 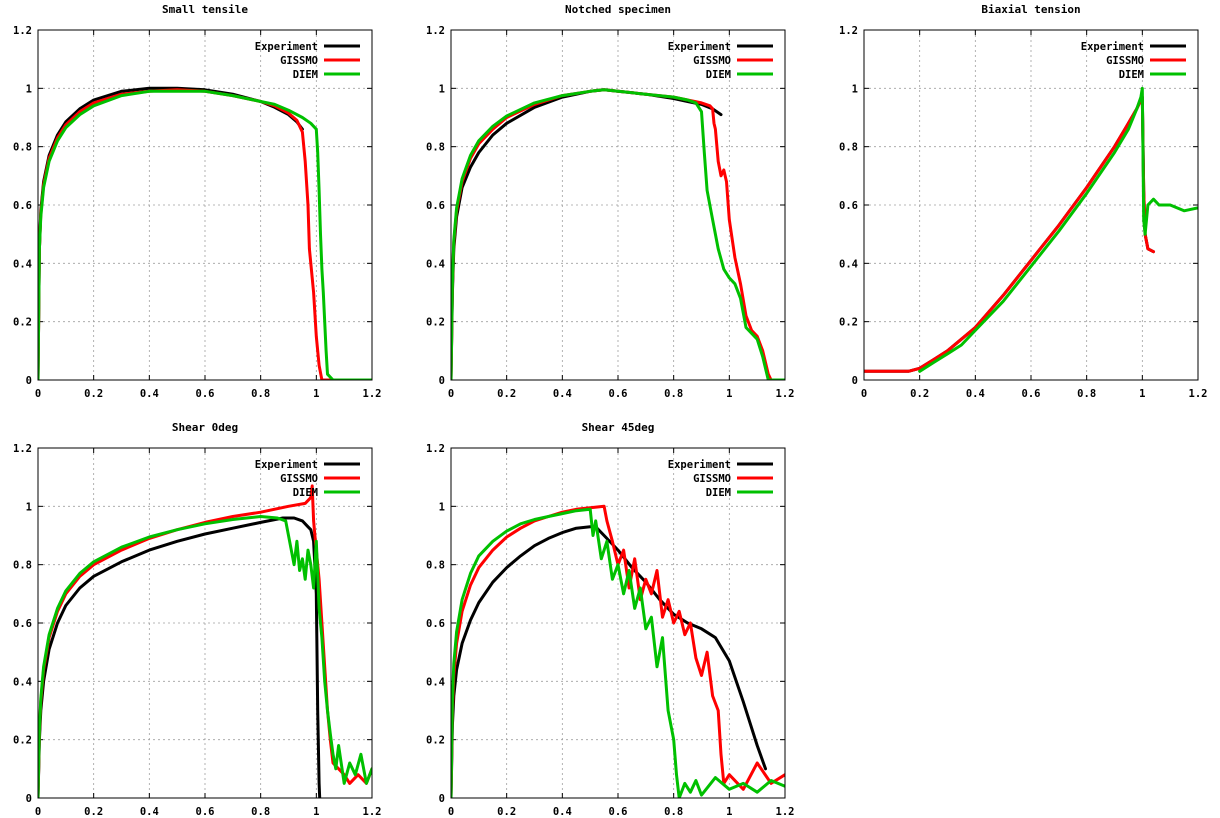 What do you see at coordinates (205, 9) in the screenshot?
I see `panel-title: Small tensile` at bounding box center [205, 9].